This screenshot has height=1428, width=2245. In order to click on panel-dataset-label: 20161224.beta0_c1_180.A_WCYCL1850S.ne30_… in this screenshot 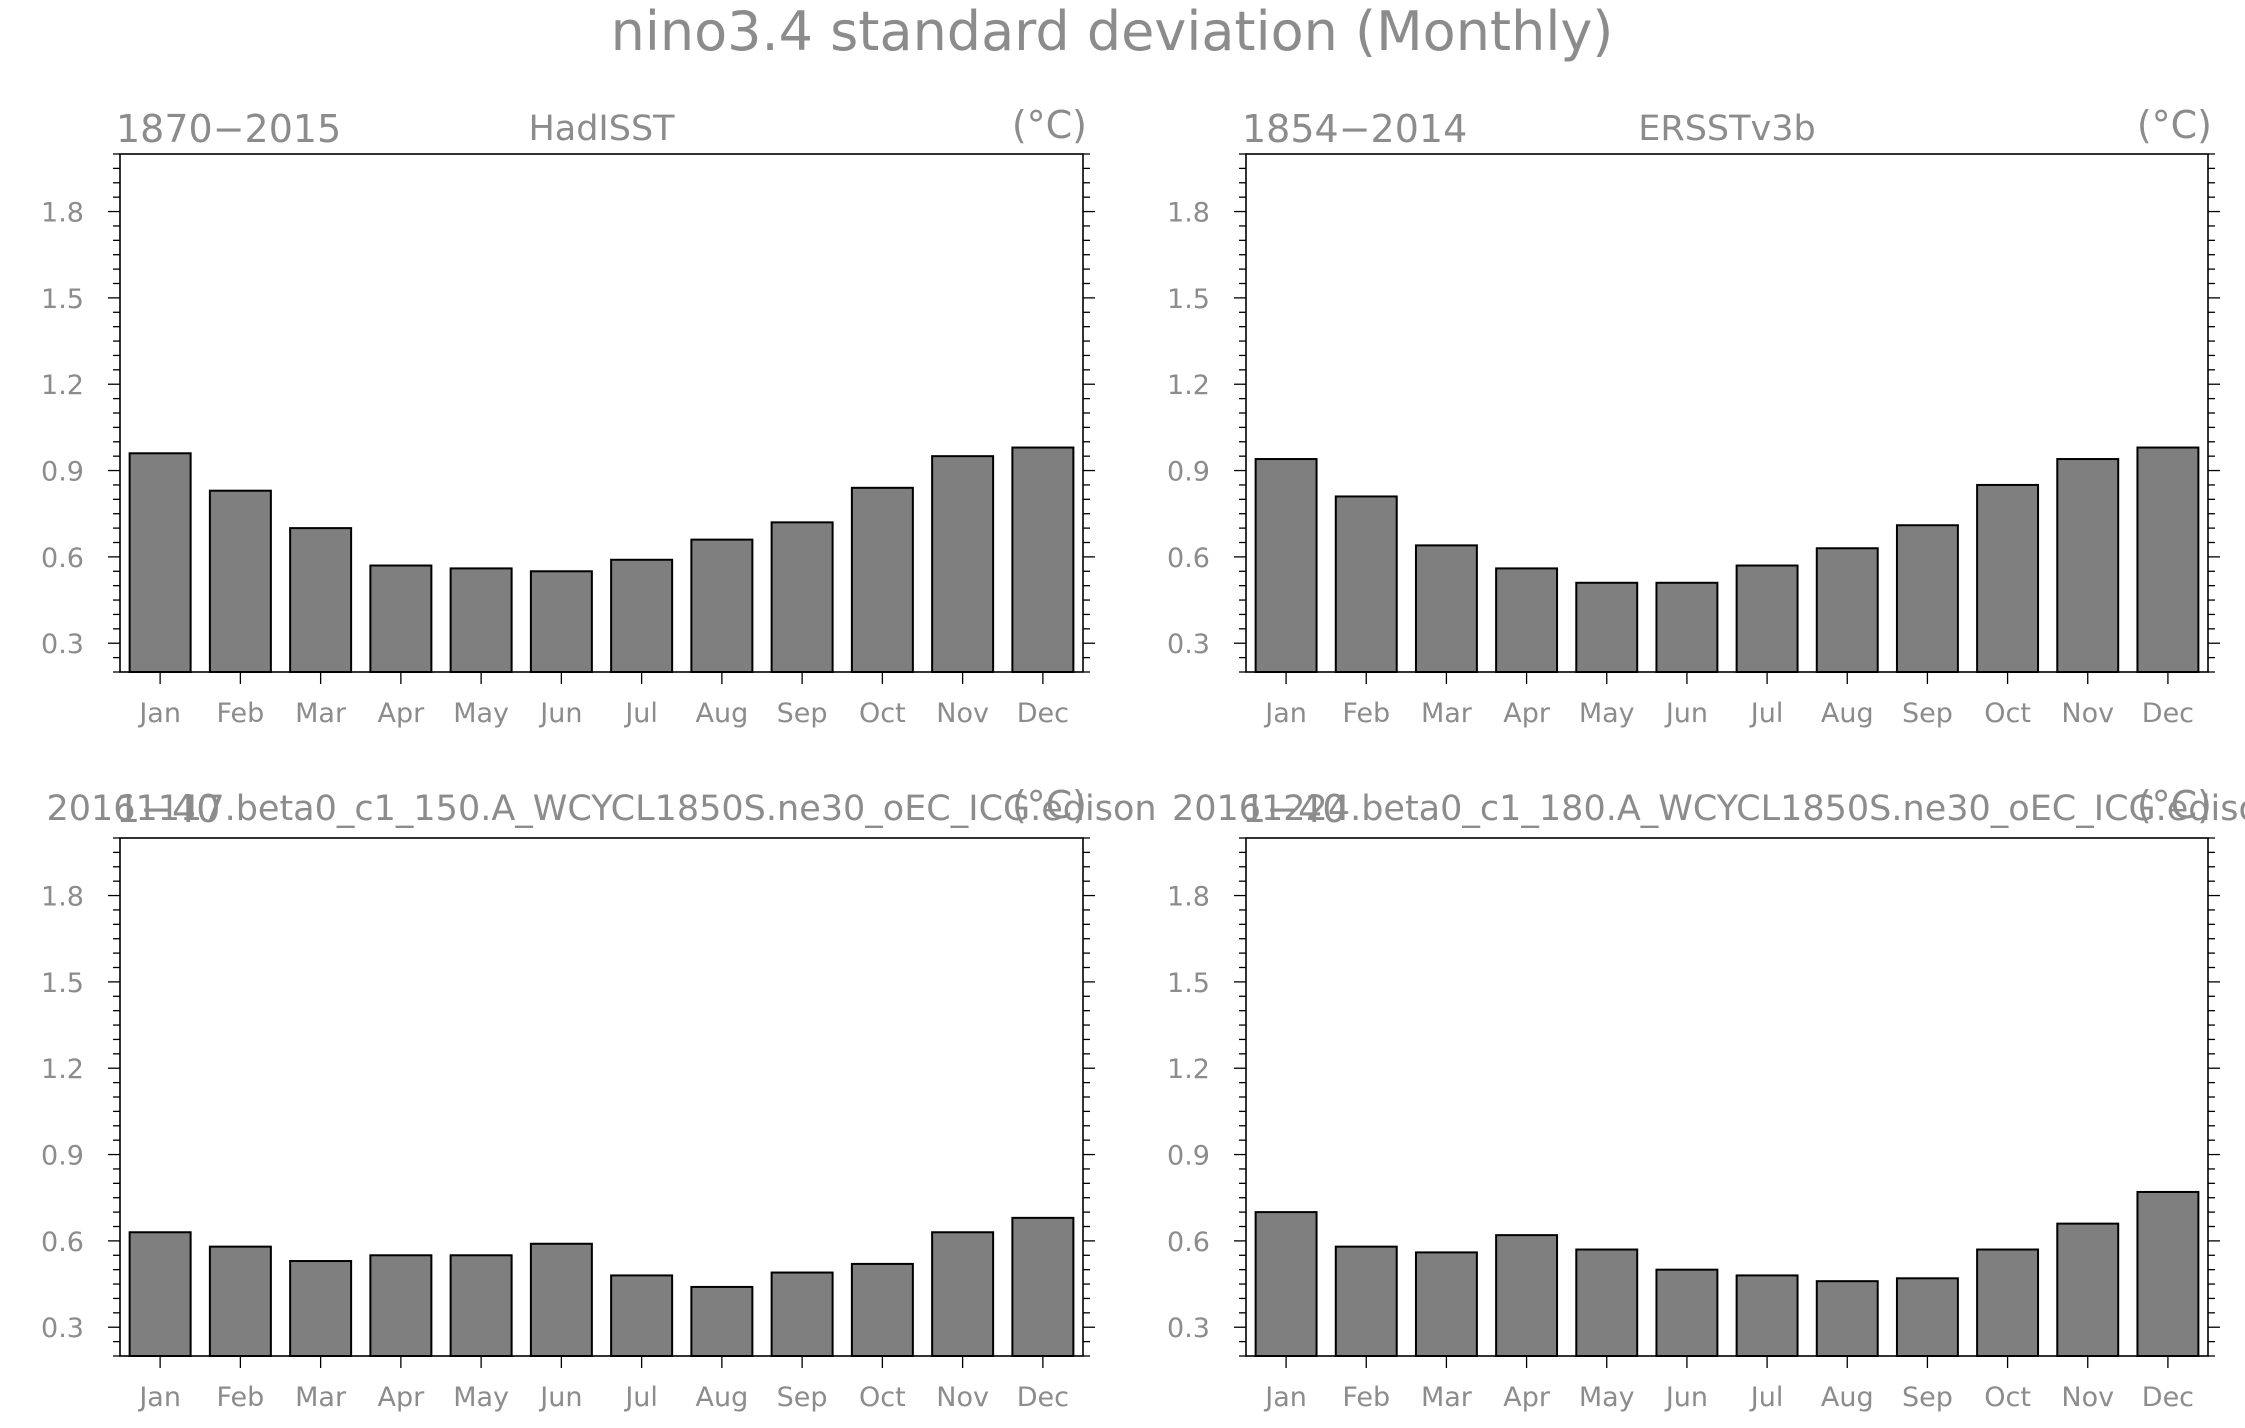, I will do `click(1708, 809)`.